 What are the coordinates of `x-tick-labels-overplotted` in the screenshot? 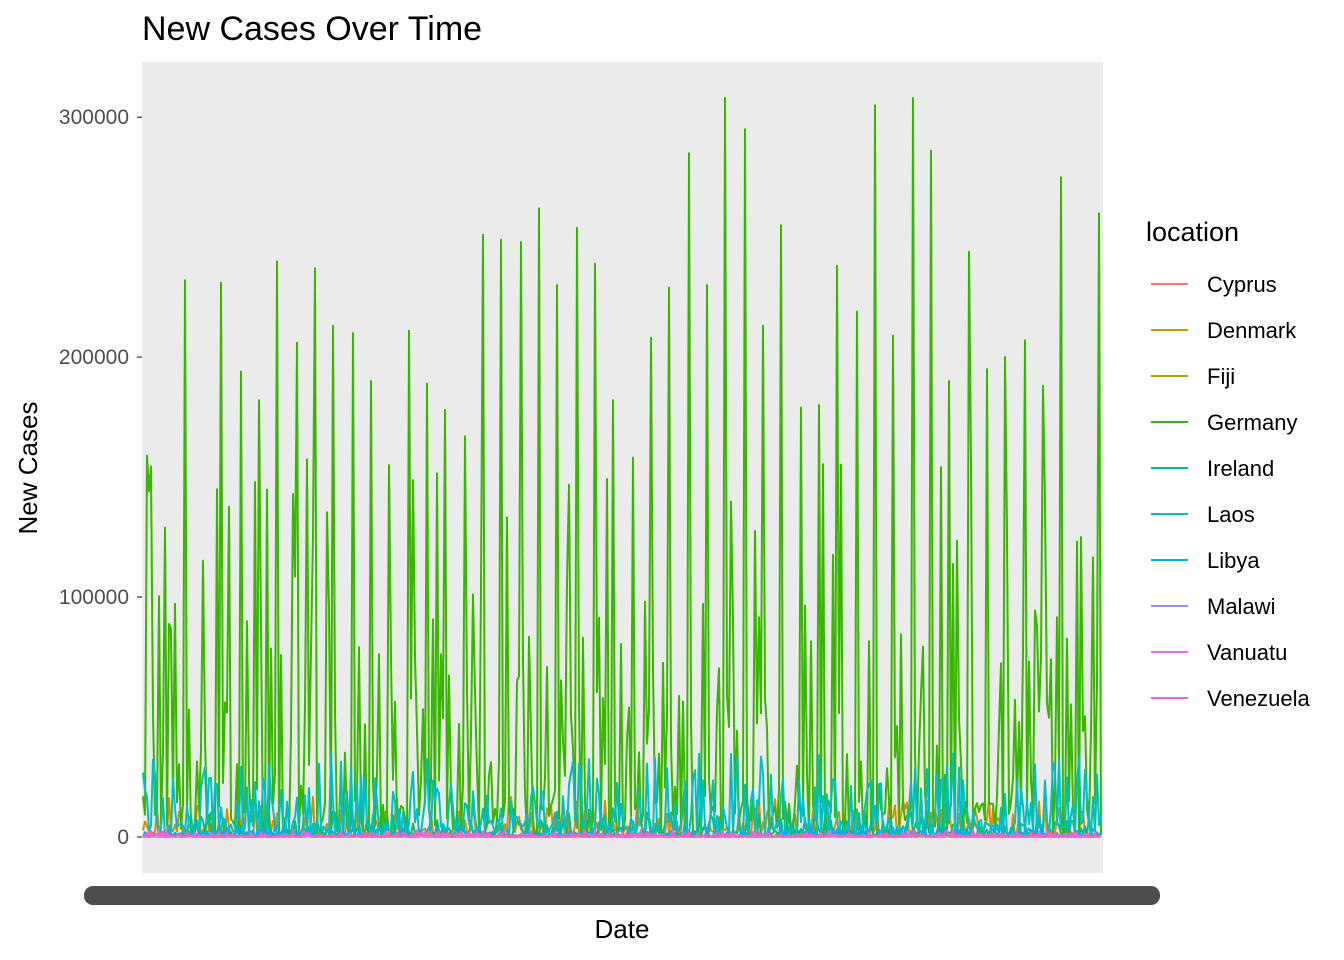 It's located at (622, 895).